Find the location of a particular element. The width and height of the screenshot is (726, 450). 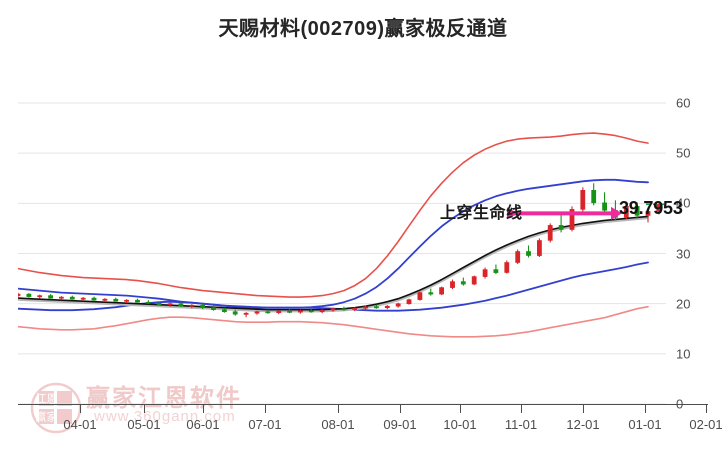

x-axis-tick-label: 10-01 is located at coordinates (460, 424).